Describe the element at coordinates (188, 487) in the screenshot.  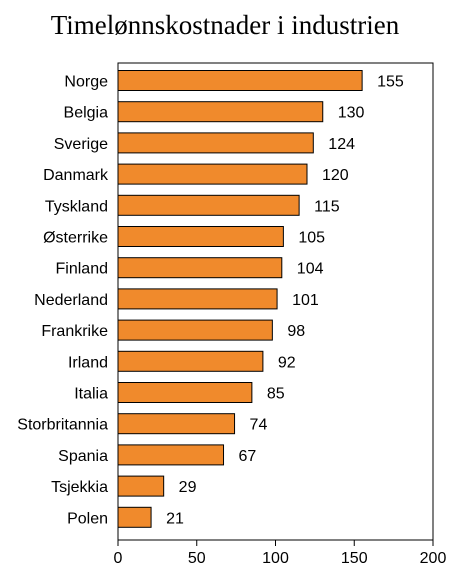
I see `value-label-tsjekkia: 29` at that location.